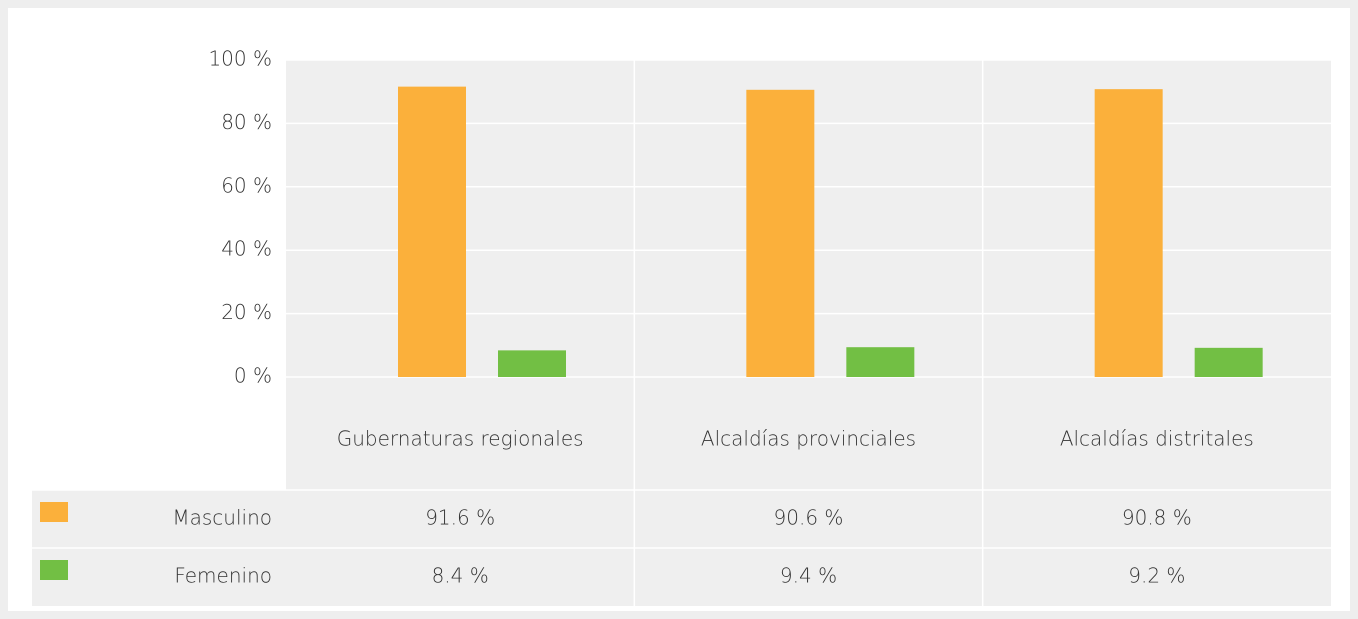 Image resolution: width=1358 pixels, height=619 pixels. What do you see at coordinates (808, 439) in the screenshot?
I see `x-tick-label: Alcaldías provinciales` at bounding box center [808, 439].